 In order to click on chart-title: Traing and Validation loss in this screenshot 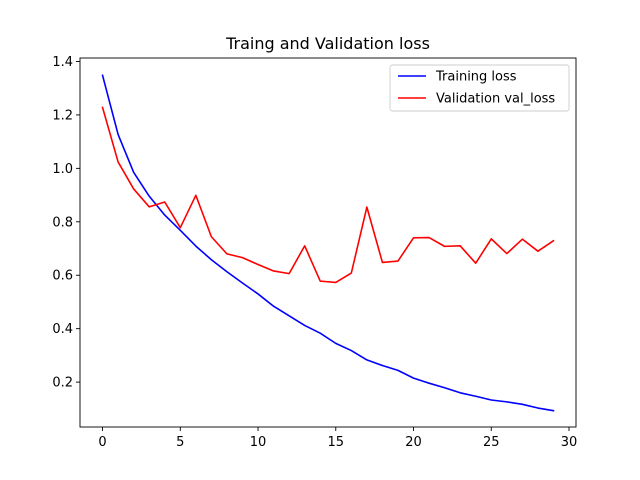, I will do `click(327, 43)`.